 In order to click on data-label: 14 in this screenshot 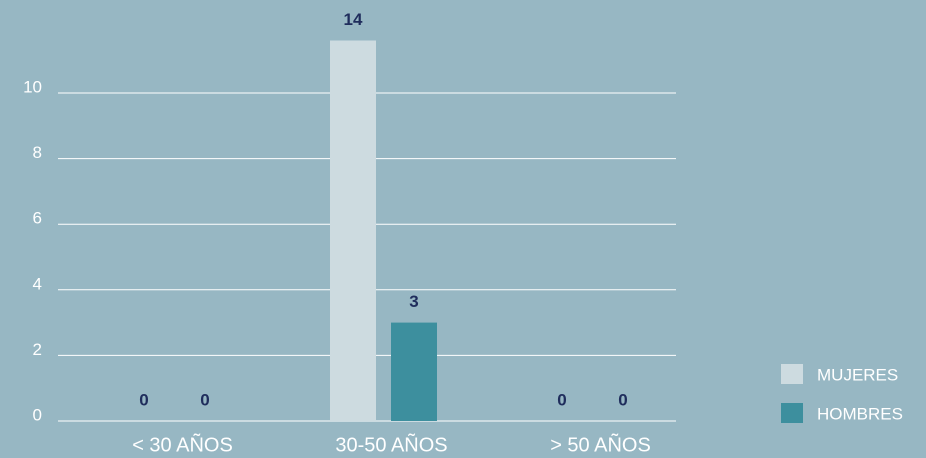, I will do `click(353, 19)`.